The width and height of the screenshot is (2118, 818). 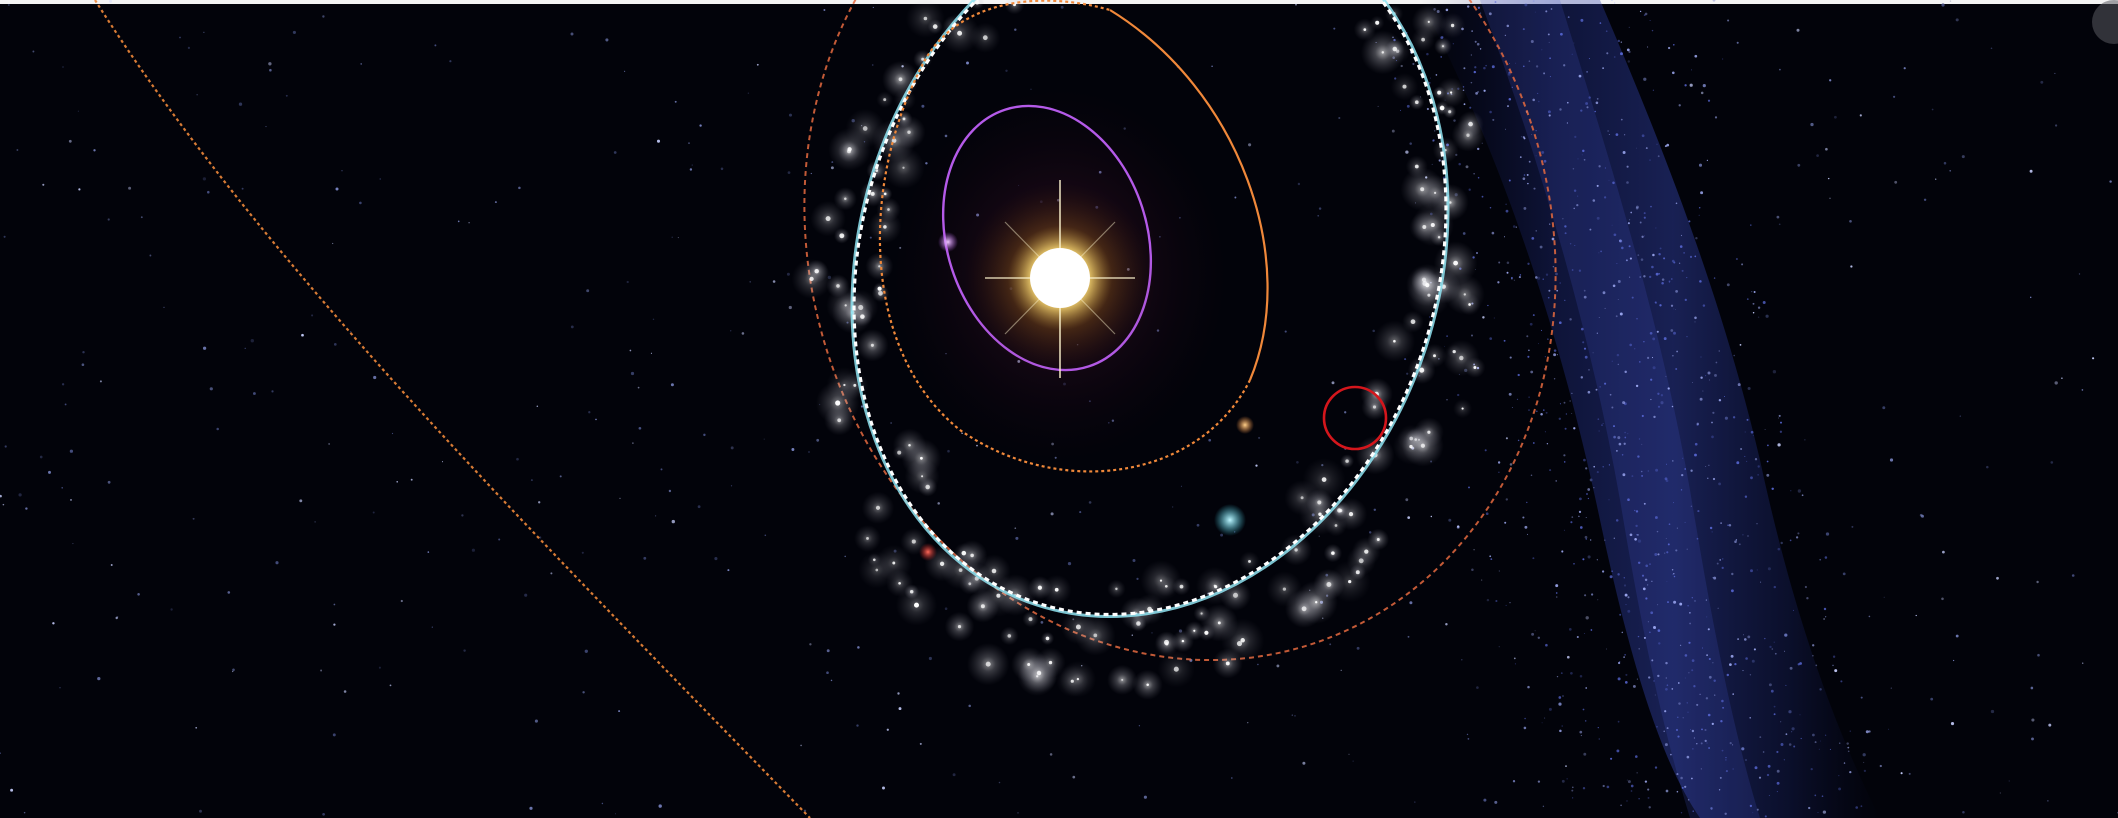 What do you see at coordinates (1060, 279) in the screenshot?
I see `sun-icon` at bounding box center [1060, 279].